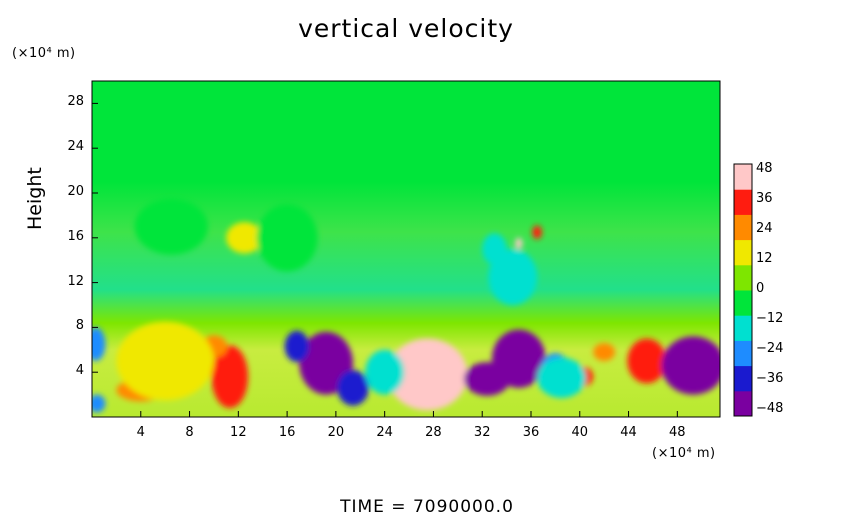 This screenshot has height=519, width=854. I want to click on x-tick-label: 20, so click(336, 432).